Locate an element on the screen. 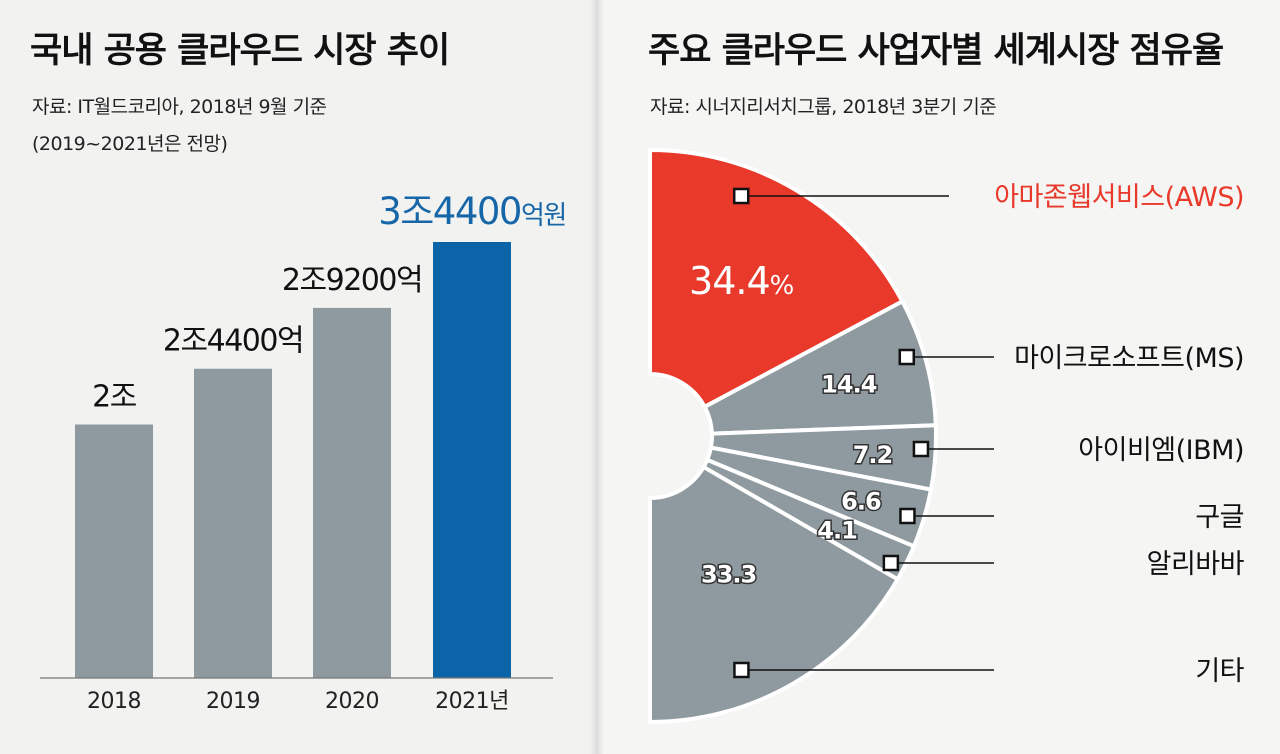  bar-value-unit: 억원 is located at coordinates (543, 216).